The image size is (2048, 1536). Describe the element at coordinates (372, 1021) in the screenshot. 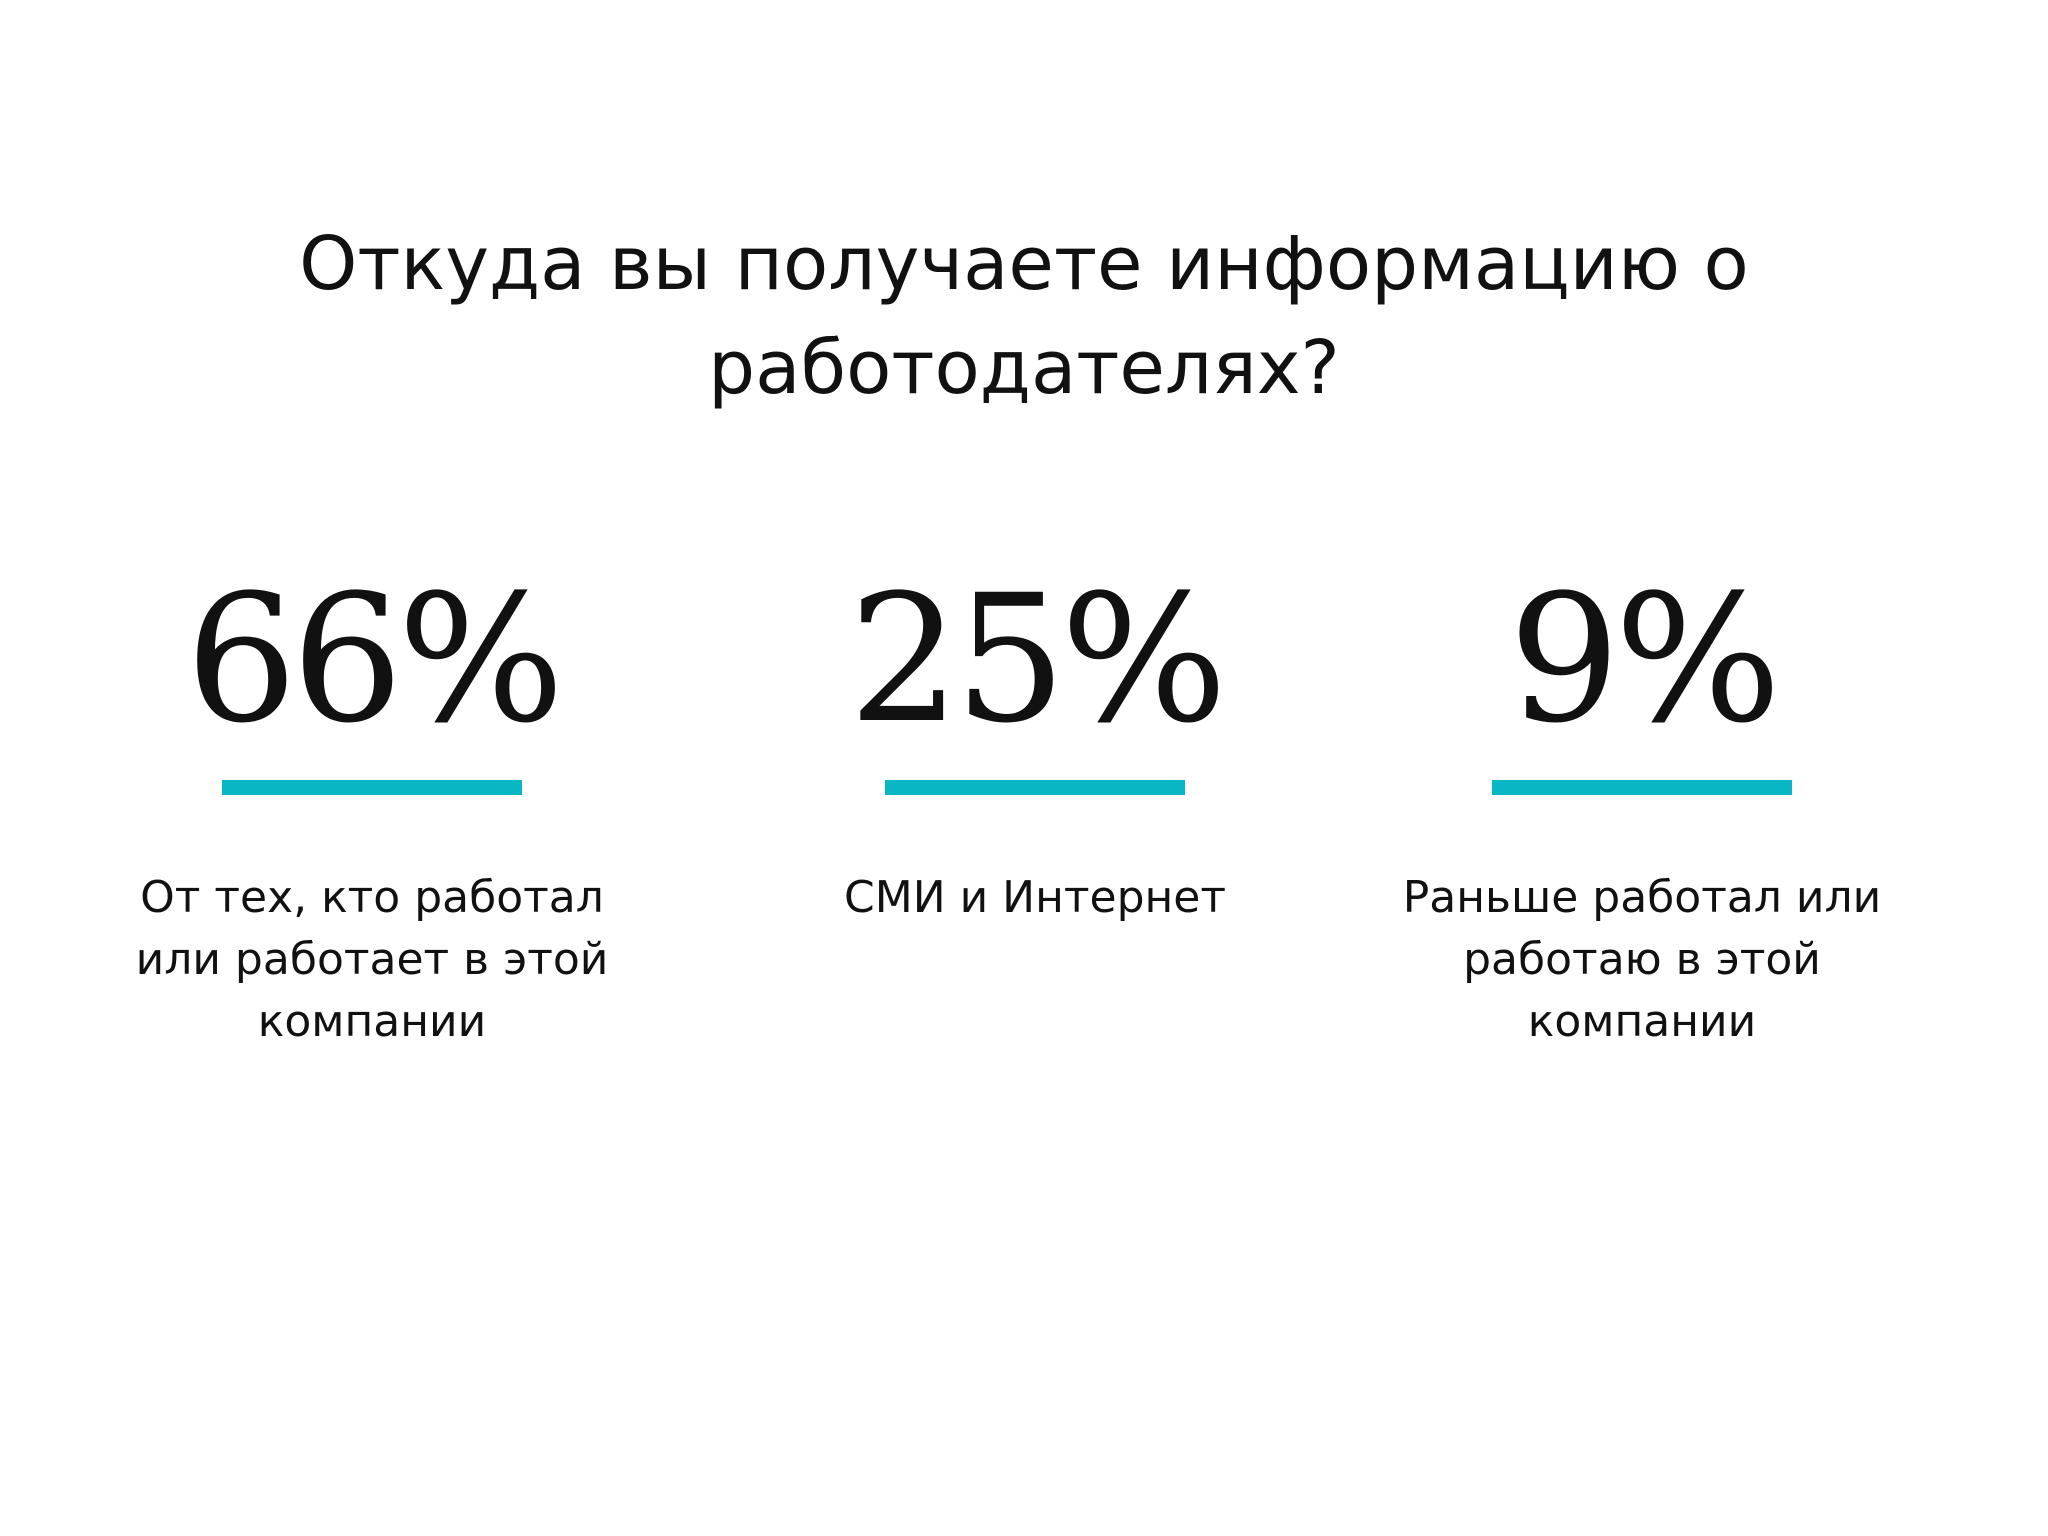

I see `stat-label-line: компании` at that location.